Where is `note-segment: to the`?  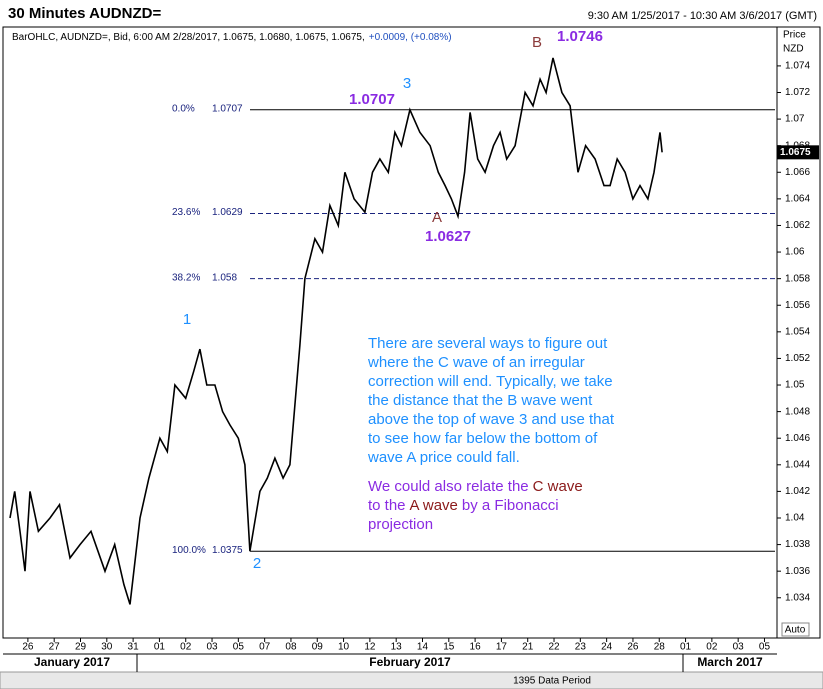 note-segment: to the is located at coordinates (387, 505).